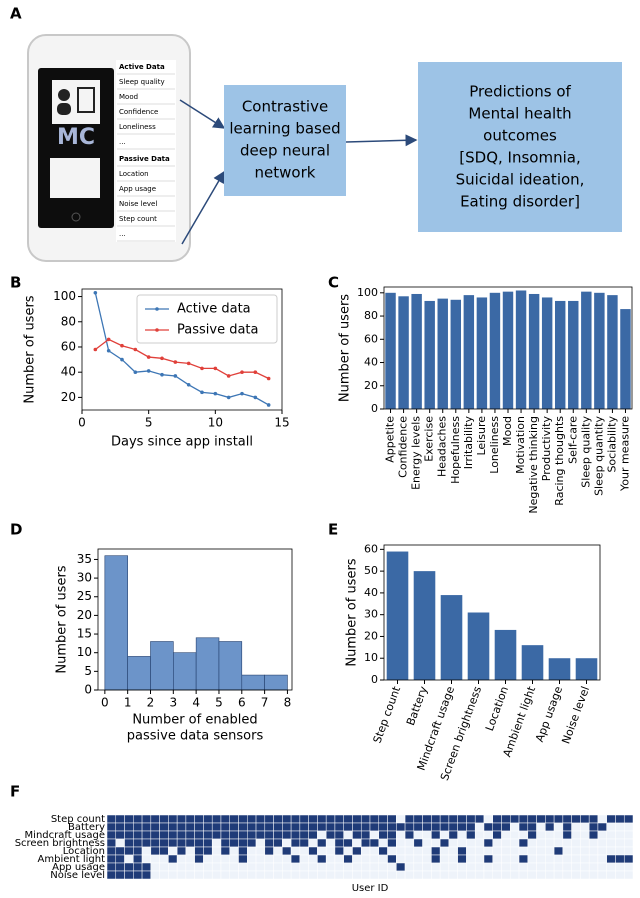  What do you see at coordinates (76, 217) in the screenshot?
I see `home-button` at bounding box center [76, 217].